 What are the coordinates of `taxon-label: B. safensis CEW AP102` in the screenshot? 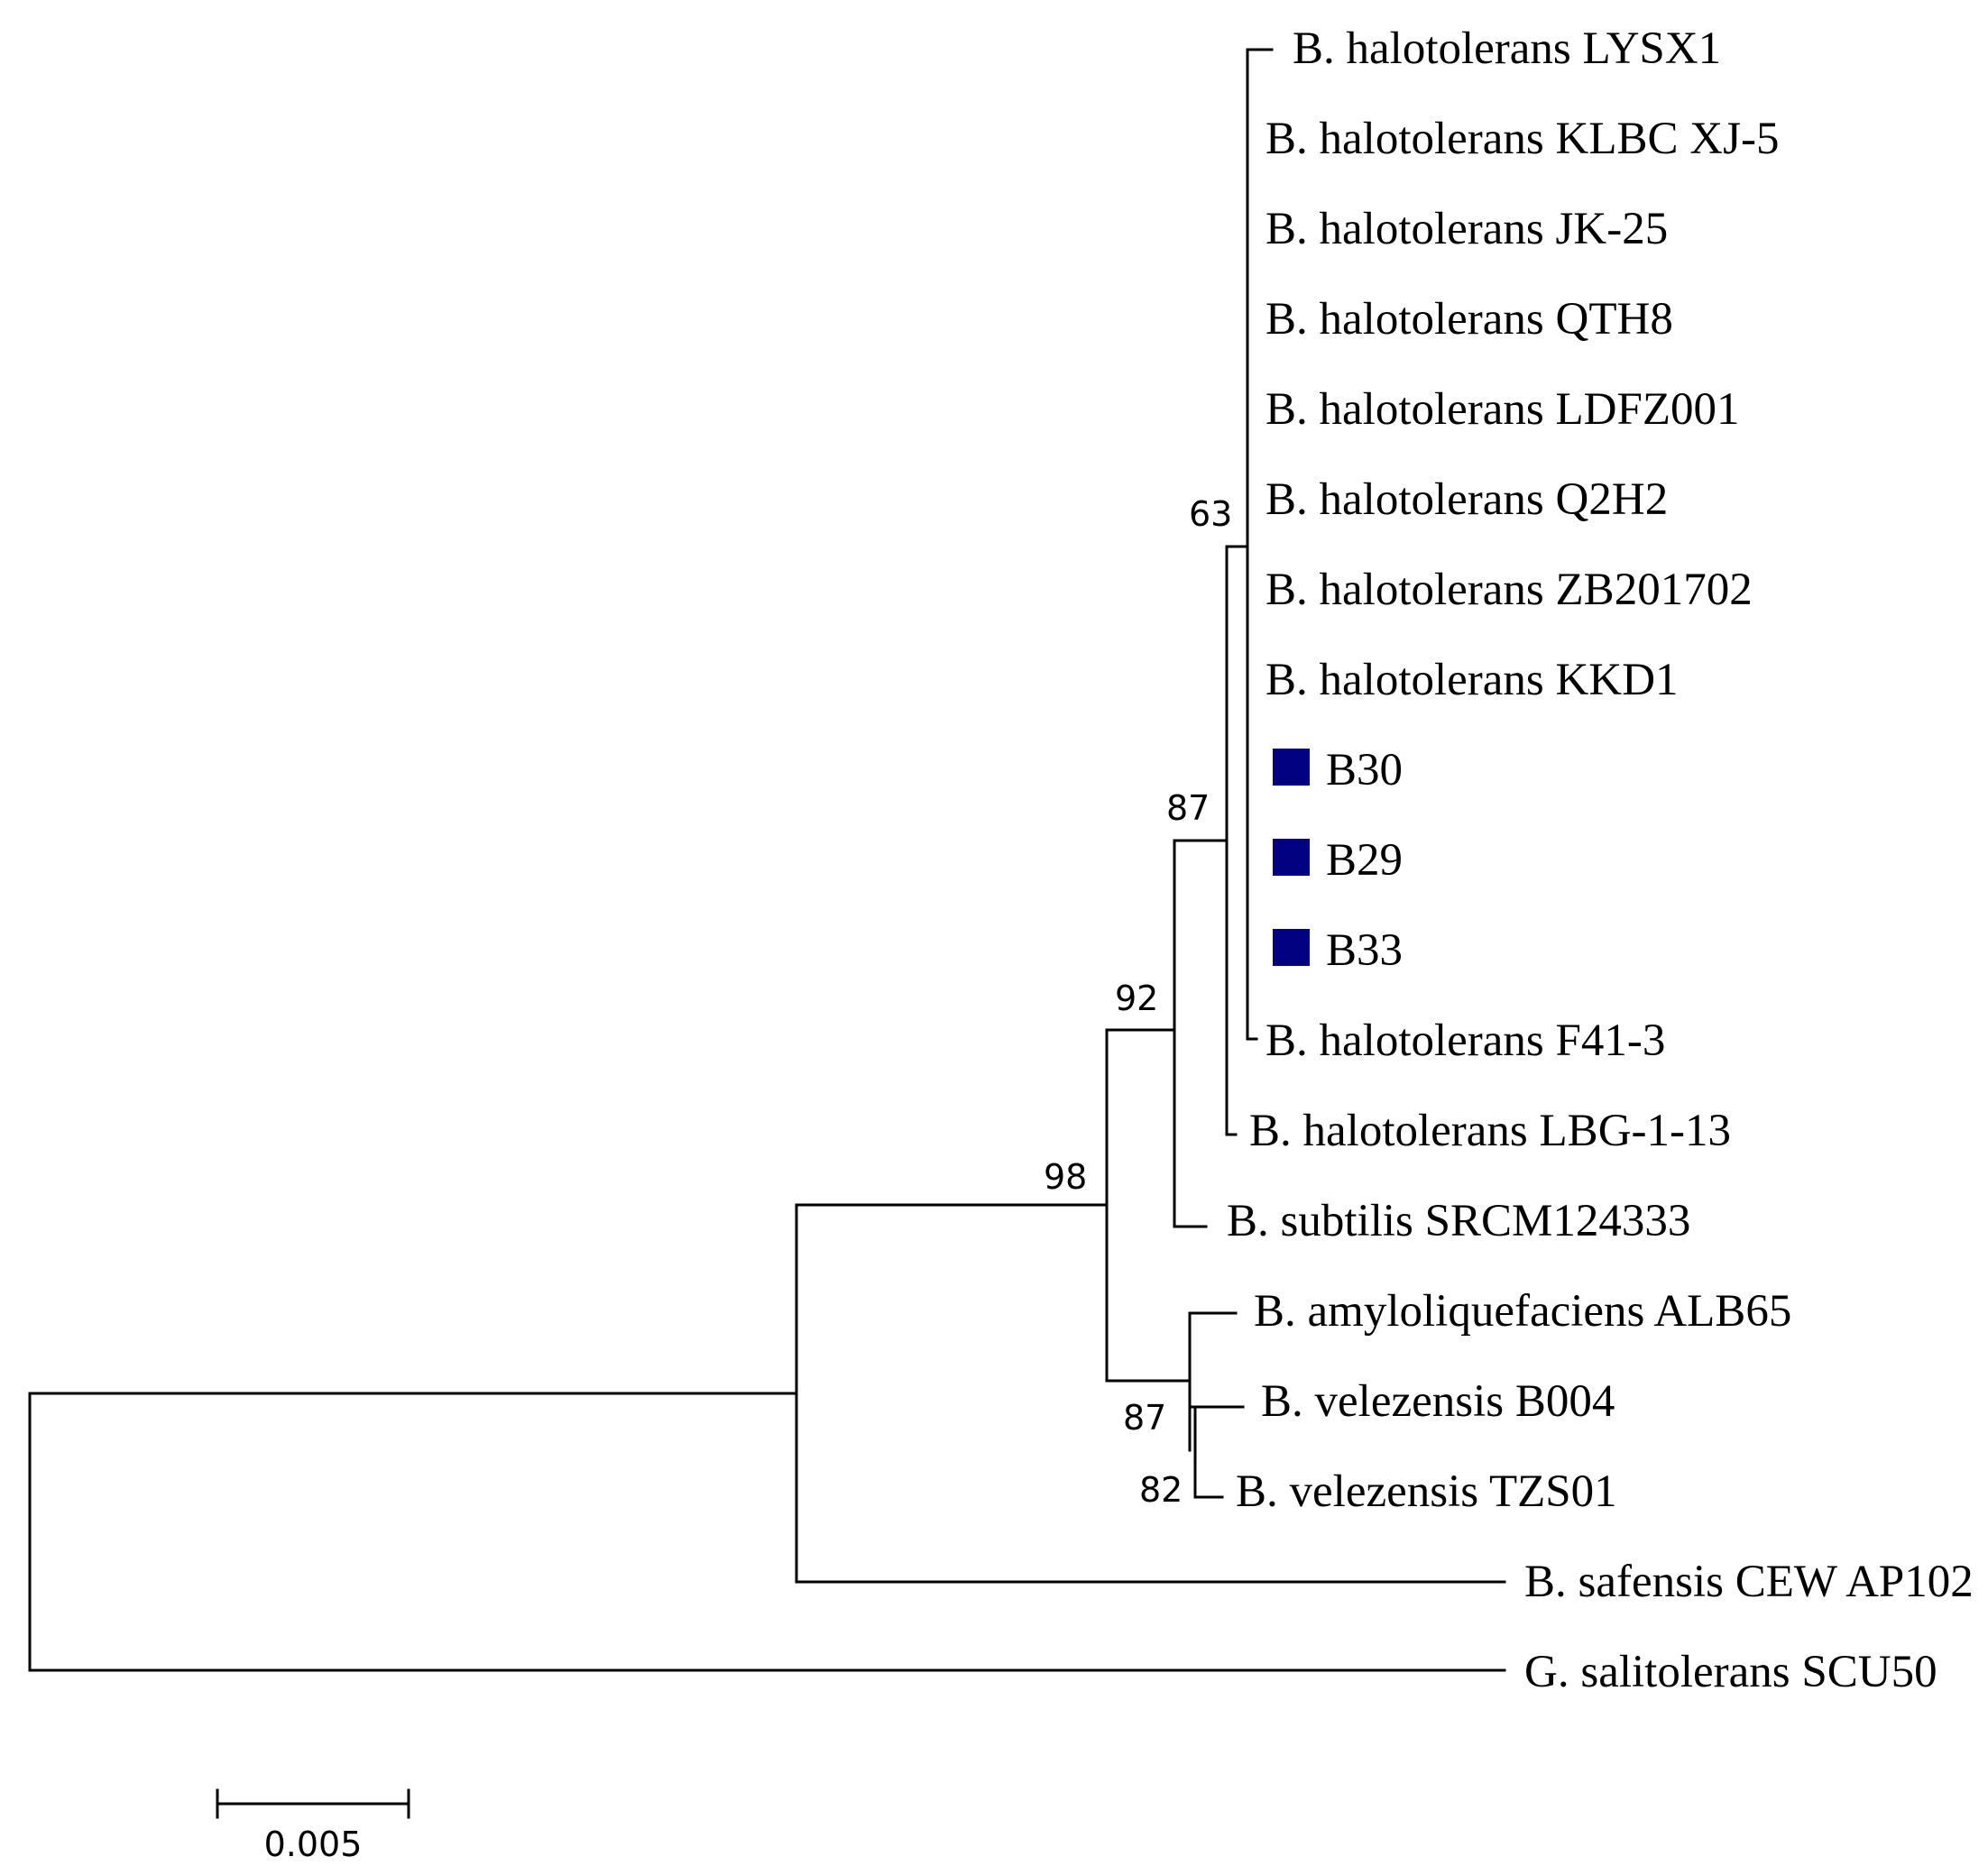 It's located at (1749, 1582).